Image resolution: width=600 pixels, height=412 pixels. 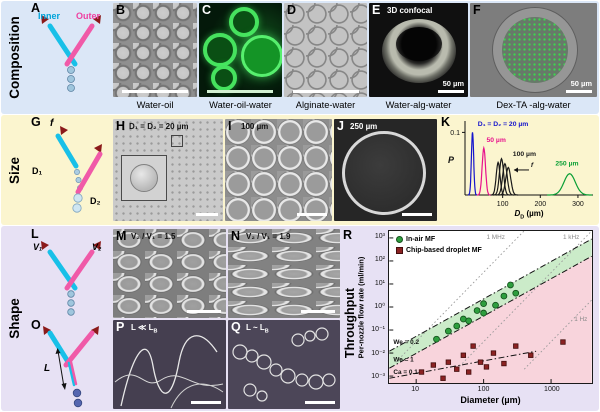 What do you see at coordinates (348, 235) in the screenshot?
I see `panel-r-letter: R` at bounding box center [348, 235].